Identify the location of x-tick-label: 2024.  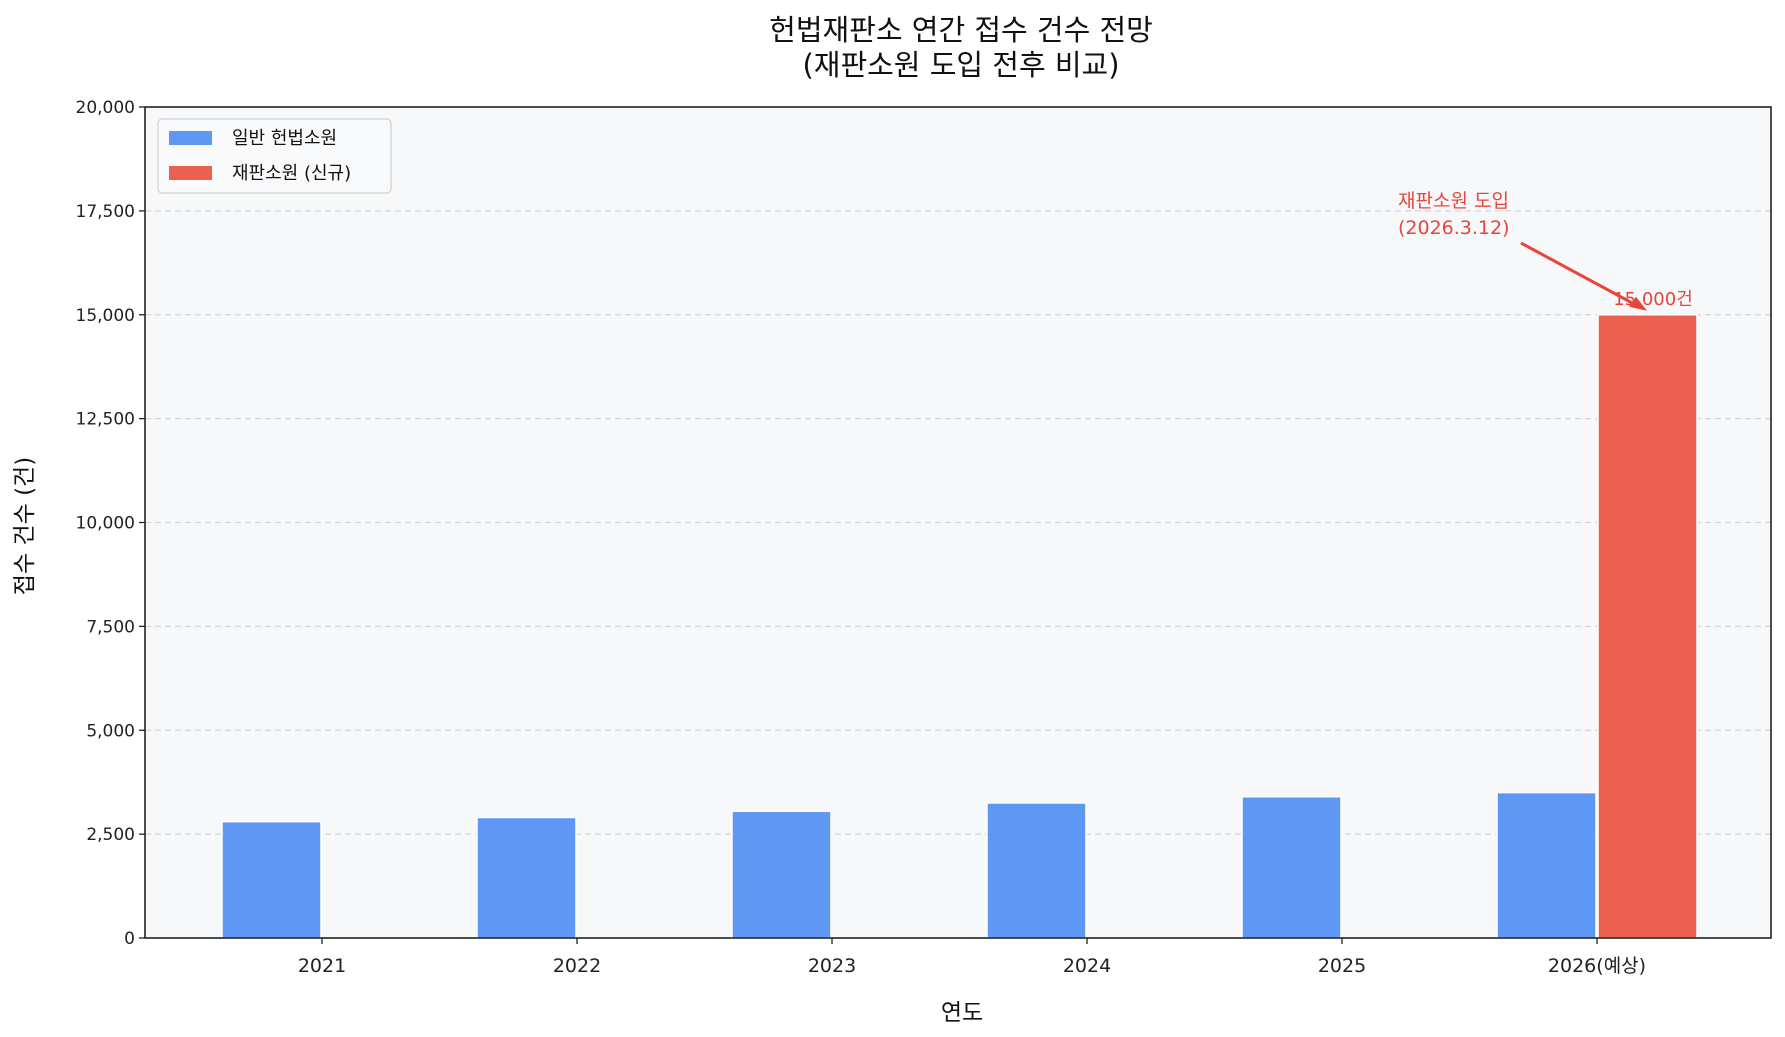
(1087, 966).